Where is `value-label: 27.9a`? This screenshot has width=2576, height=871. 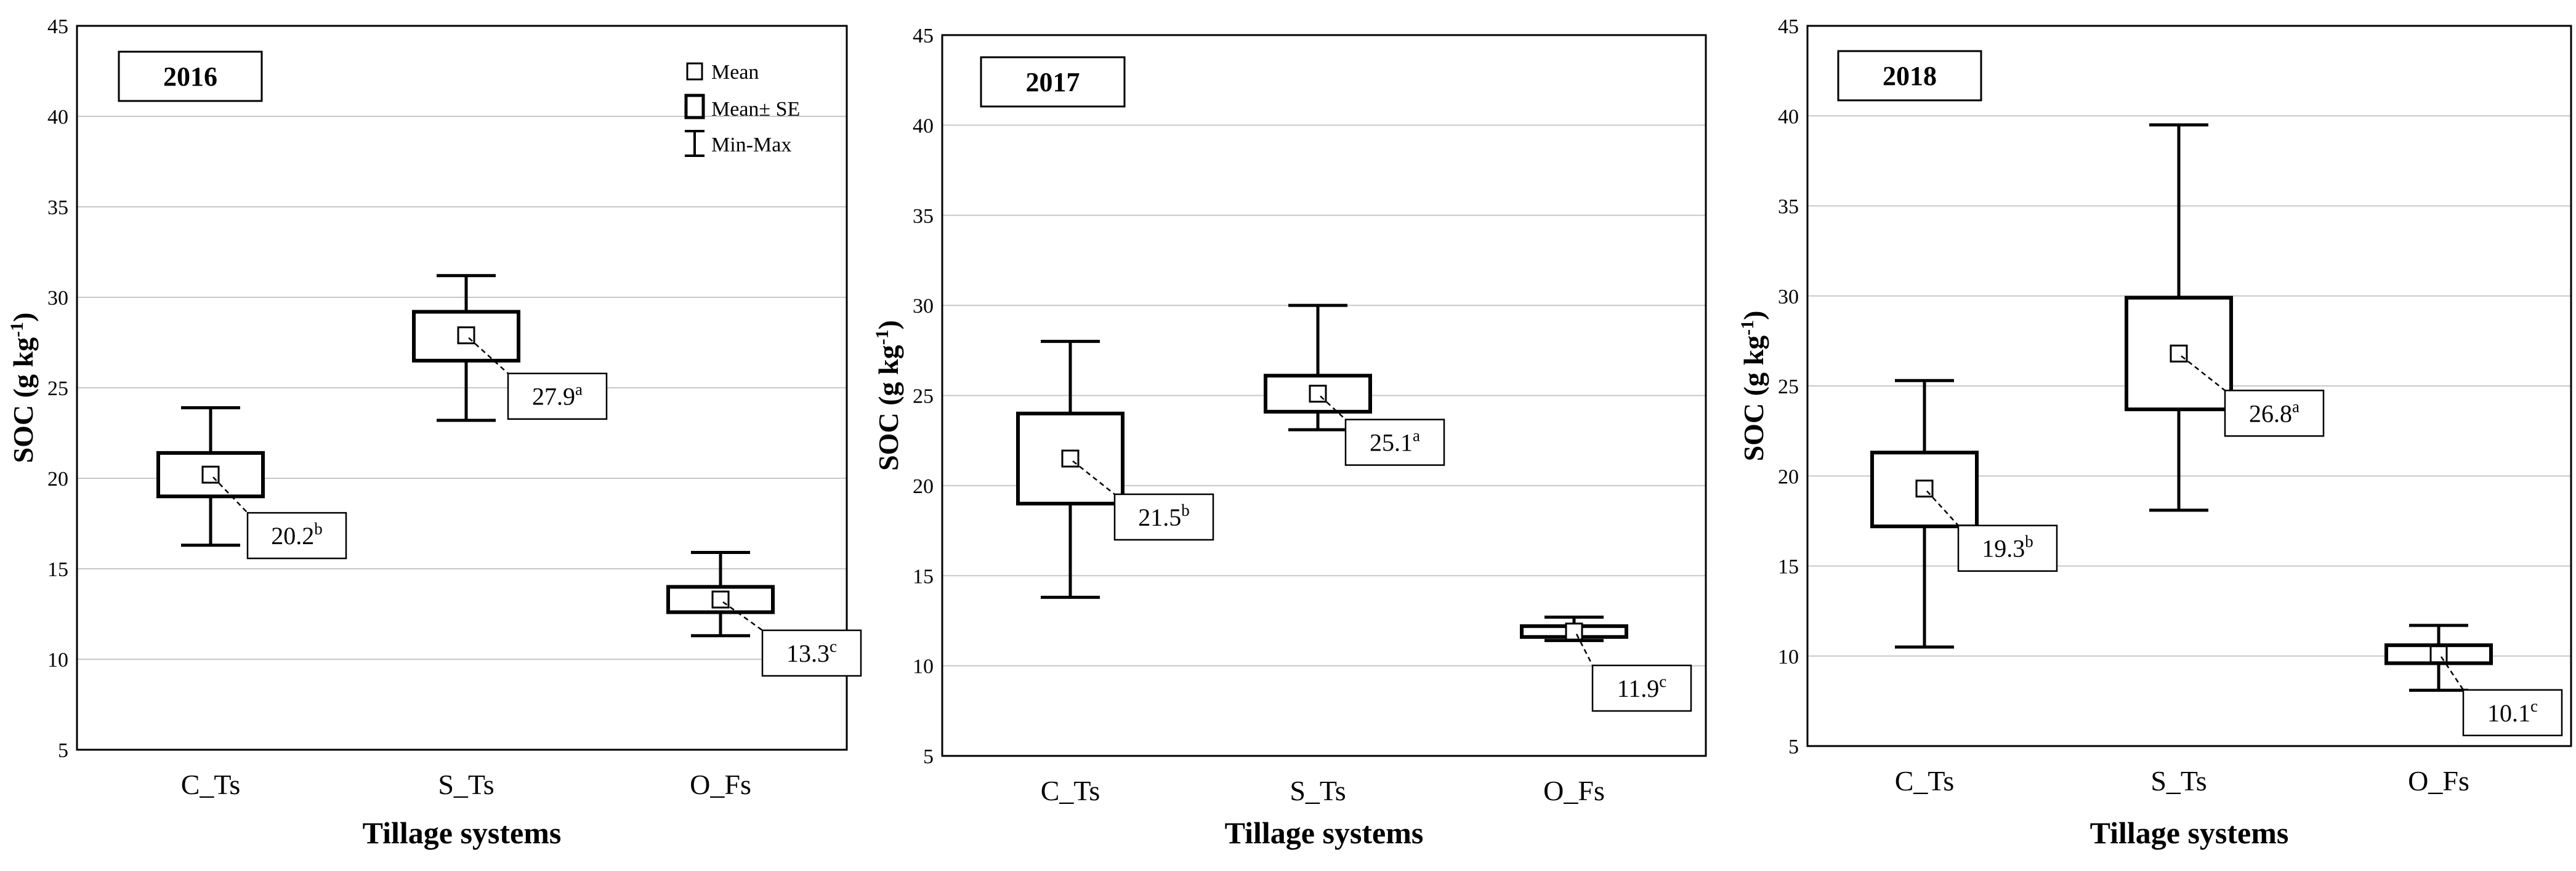 value-label: 27.9a is located at coordinates (557, 395).